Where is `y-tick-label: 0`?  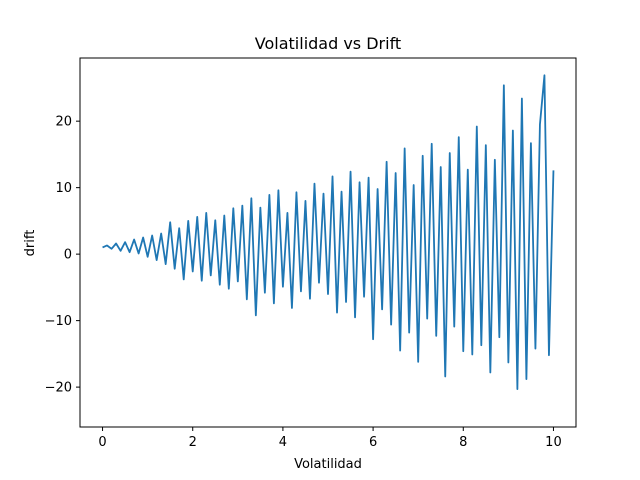
y-tick-label: 0 is located at coordinates (68, 255).